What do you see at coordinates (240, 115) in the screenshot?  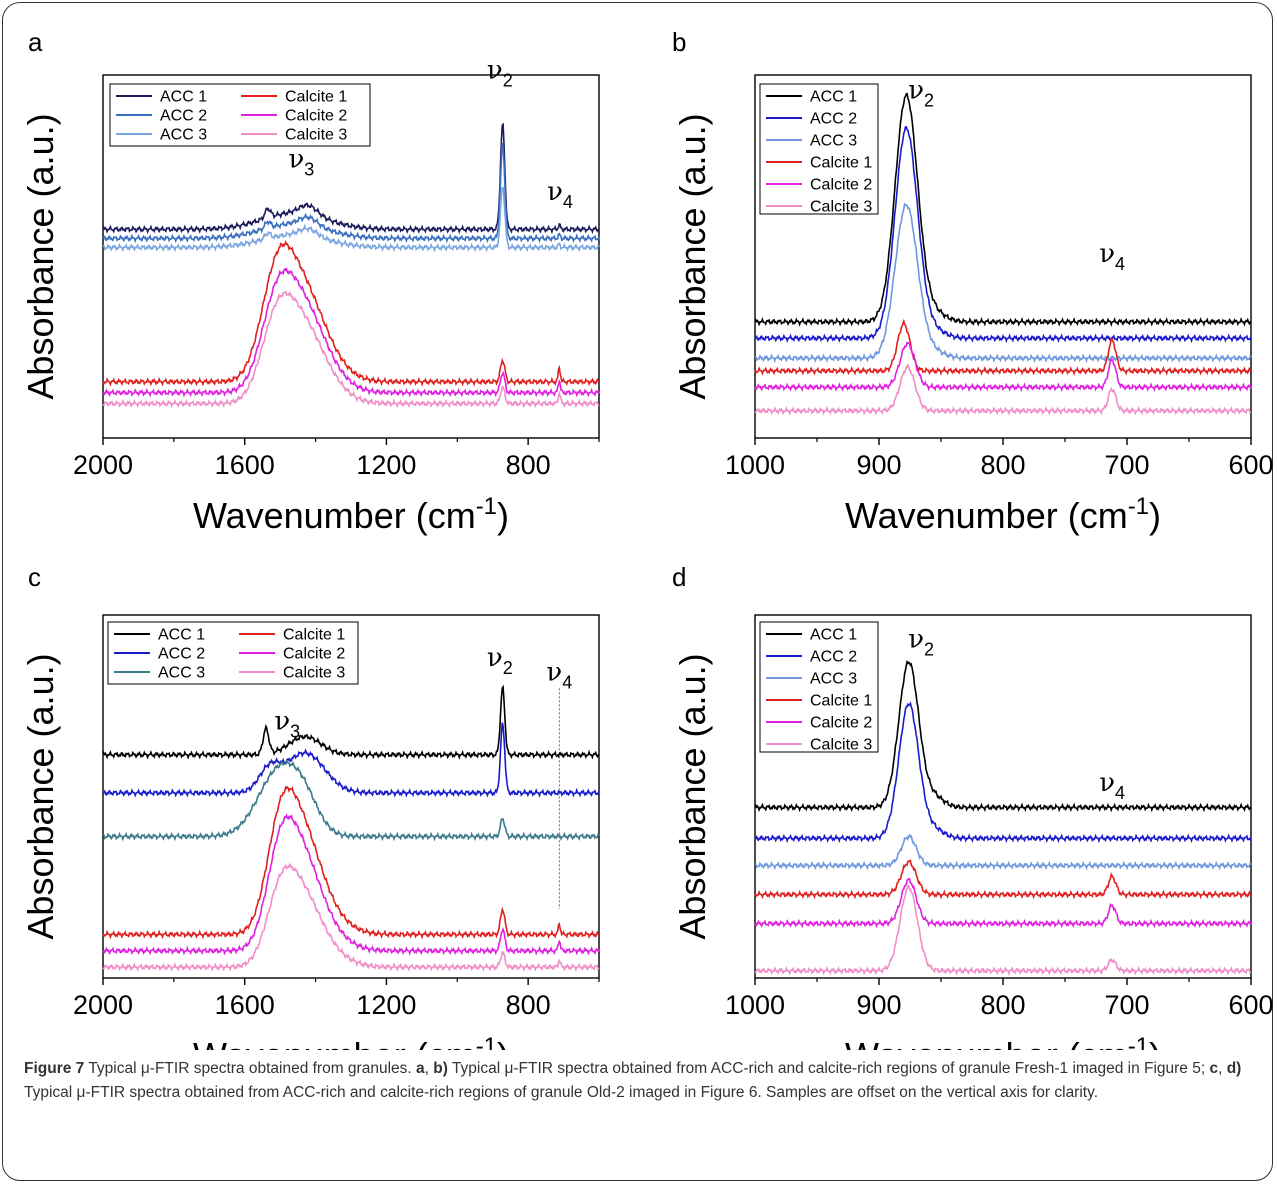 I see `legend-box-a` at bounding box center [240, 115].